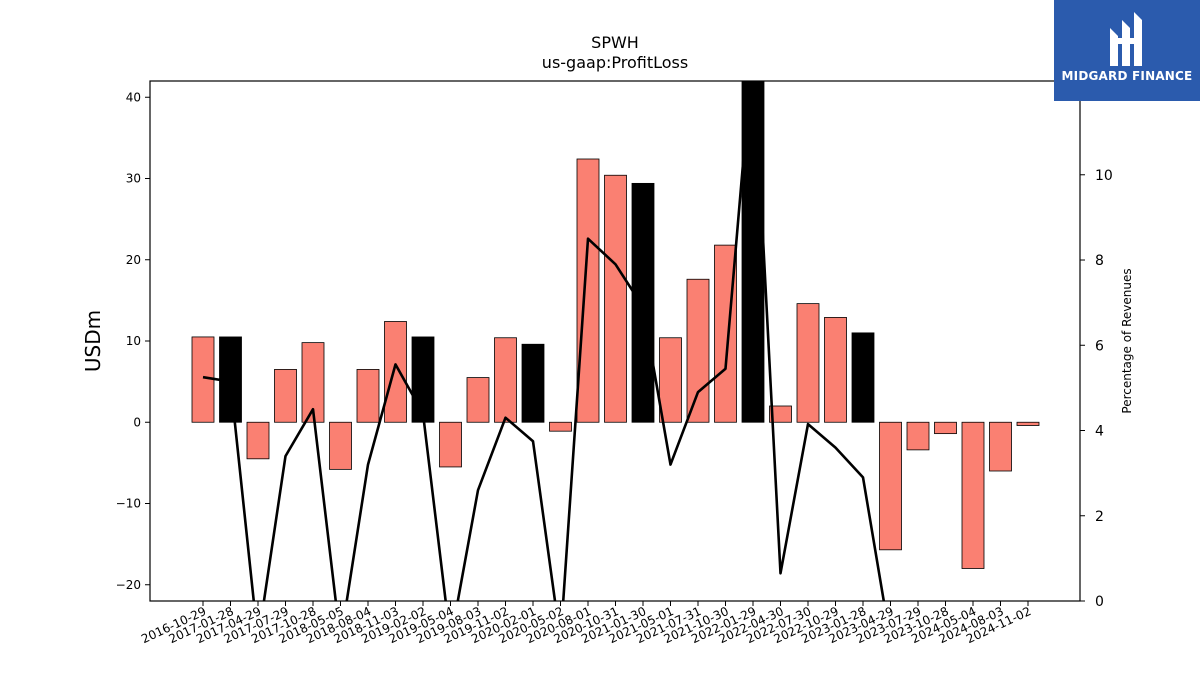  Describe the element at coordinates (133, 179) in the screenshot. I see `y-tick-label: 30` at that location.